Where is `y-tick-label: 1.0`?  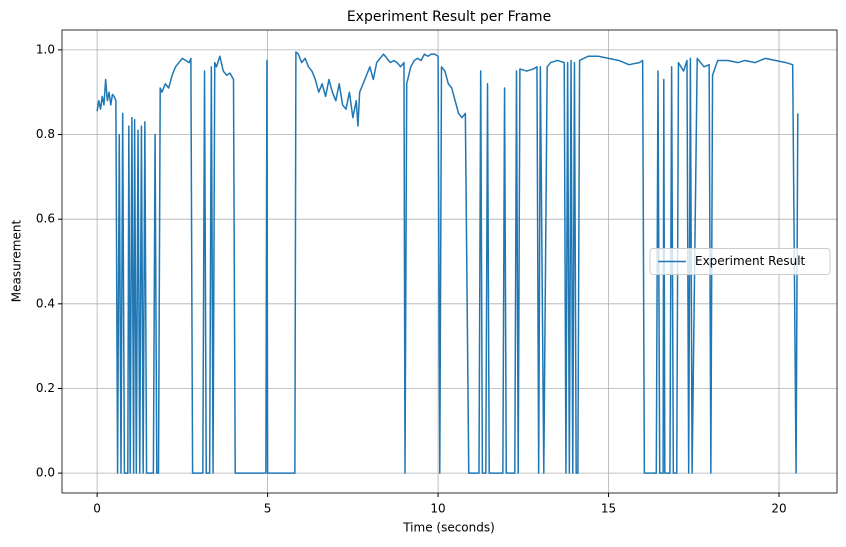 y-tick-label: 1.0 is located at coordinates (45, 49).